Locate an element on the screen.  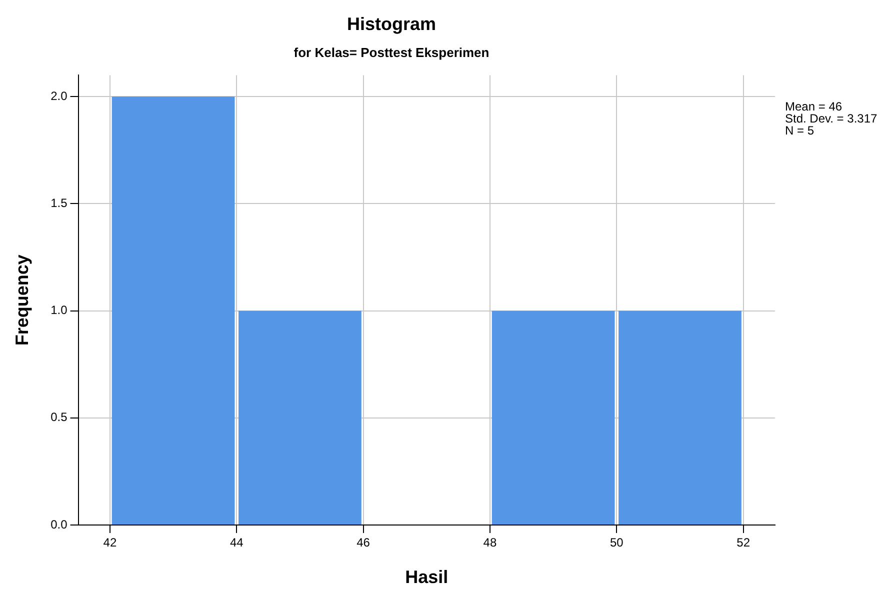
x-tick-label: 50 is located at coordinates (617, 543).